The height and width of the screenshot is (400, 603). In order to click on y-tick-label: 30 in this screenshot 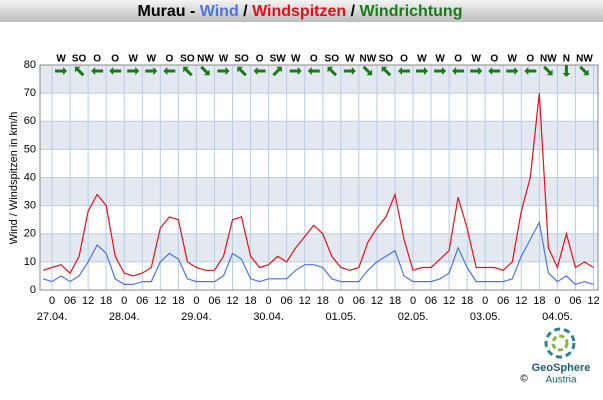, I will do `click(30, 206)`.